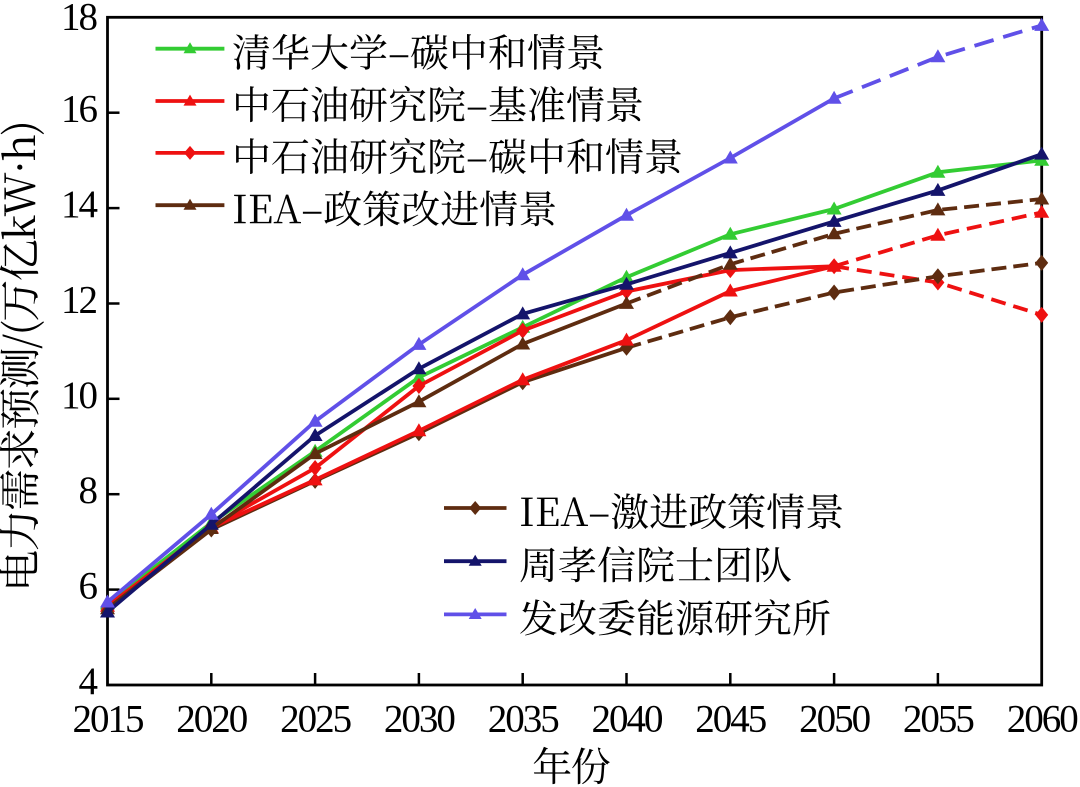 The width and height of the screenshot is (1080, 787). What do you see at coordinates (835, 719) in the screenshot?
I see `svg-text: 2050` at bounding box center [835, 719].